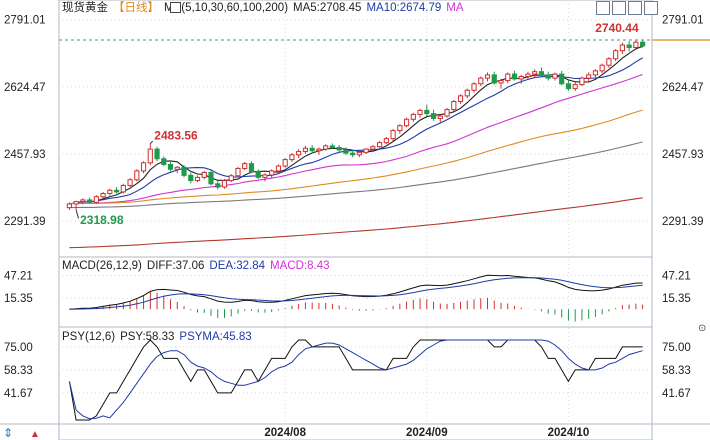 This screenshot has width=710, height=440. Describe the element at coordinates (619, 8) in the screenshot. I see `bars-icon` at that location.